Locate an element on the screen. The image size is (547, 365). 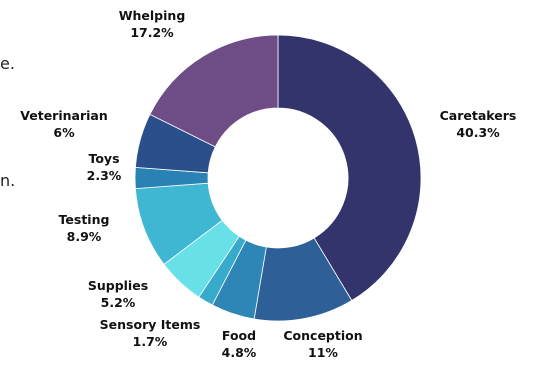
value-label-conception: 11% is located at coordinates (323, 352).